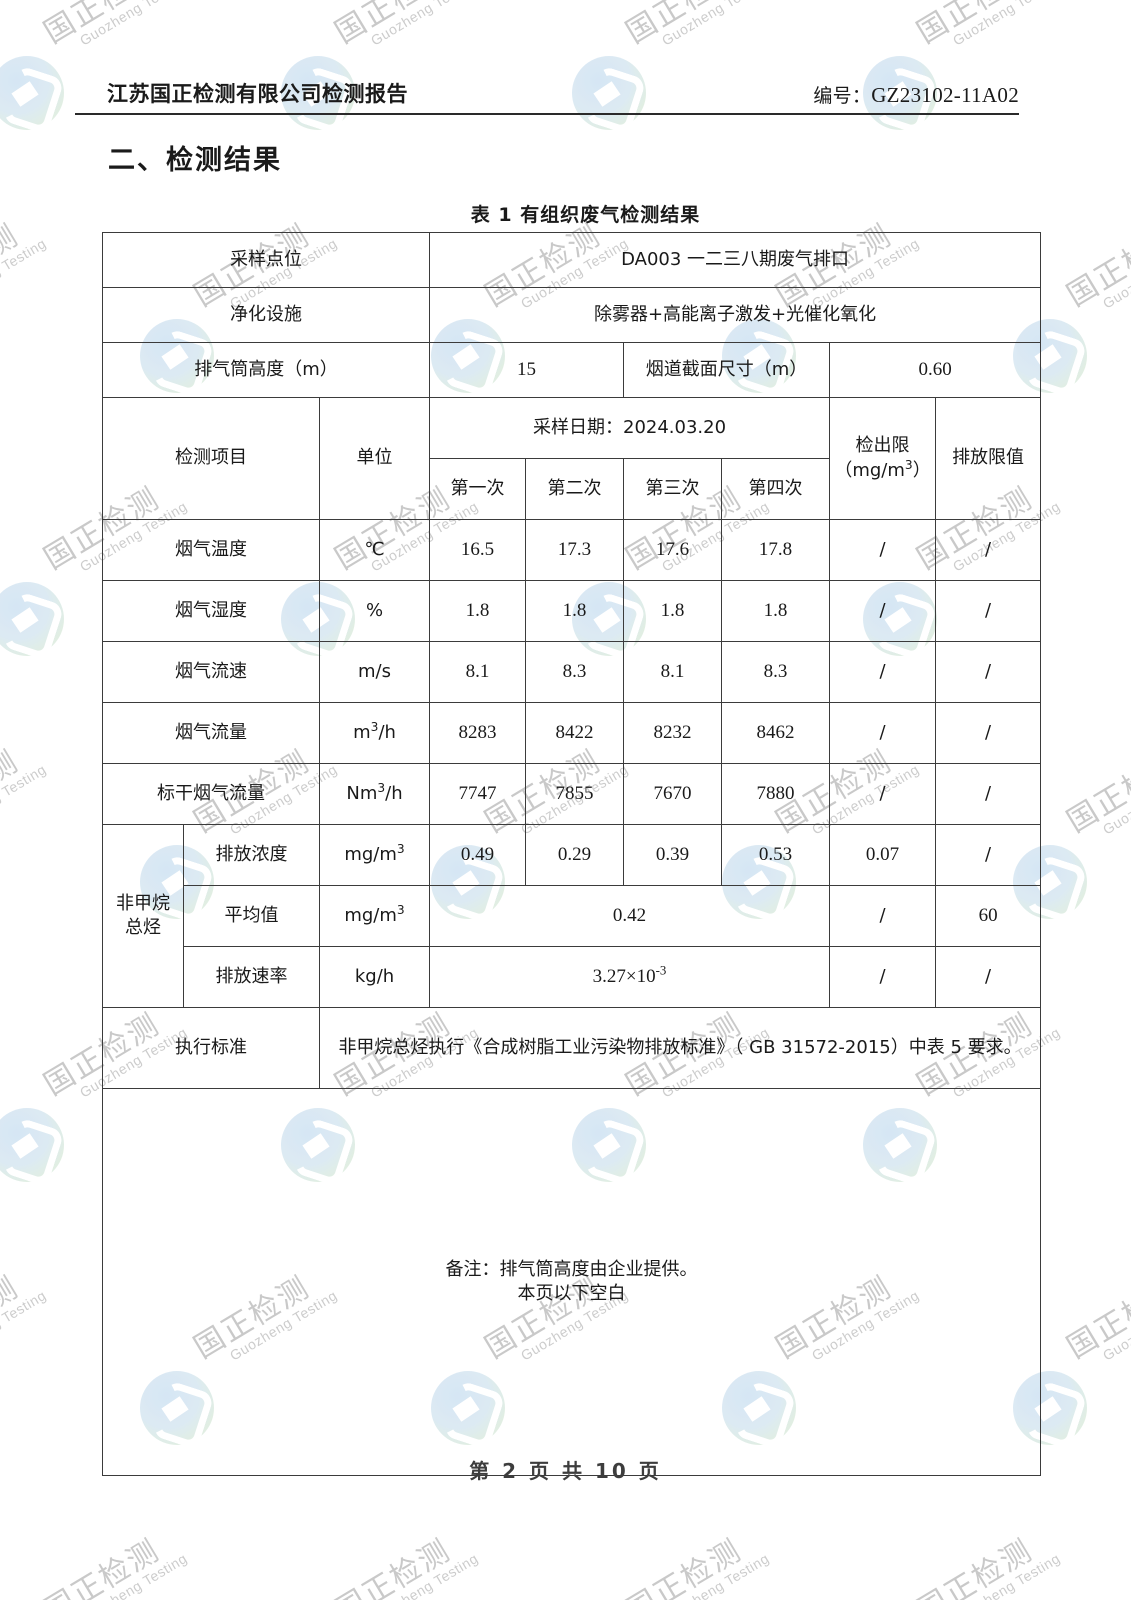  I want to click on nmhc-rate-detection-limit: /, so click(883, 977).